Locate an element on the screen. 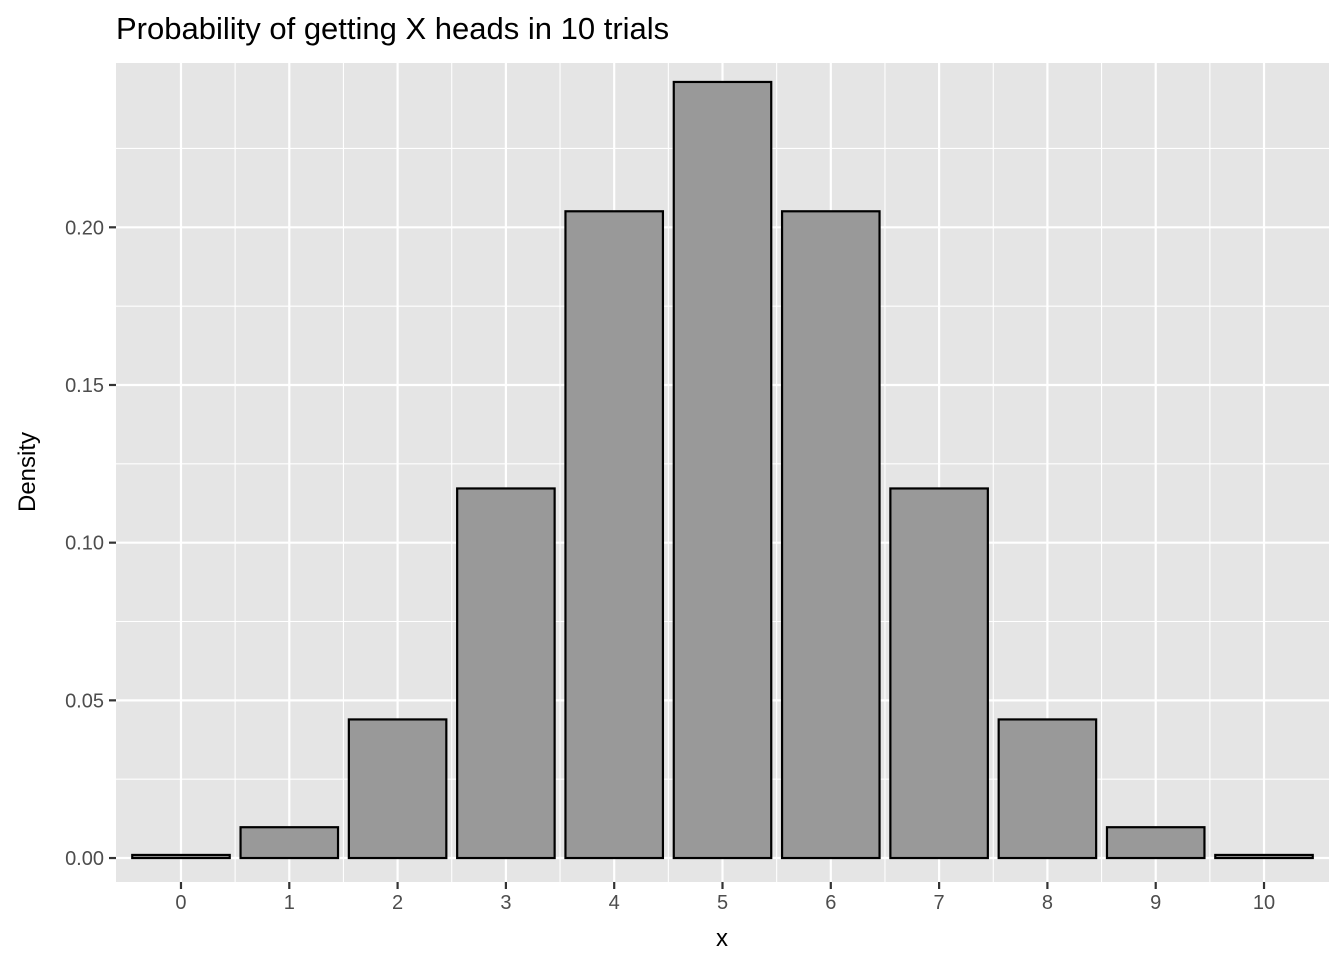 The height and width of the screenshot is (960, 1344). y-tick-label: 0.20 is located at coordinates (84, 228).